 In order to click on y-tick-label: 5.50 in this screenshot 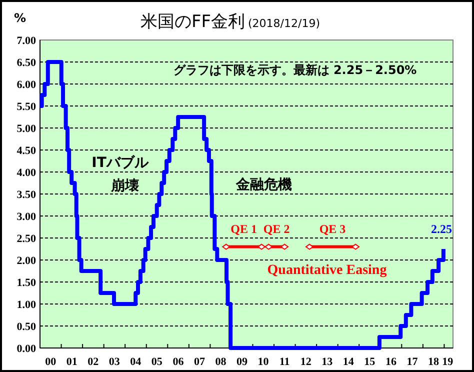, I will do `click(26, 107)`.